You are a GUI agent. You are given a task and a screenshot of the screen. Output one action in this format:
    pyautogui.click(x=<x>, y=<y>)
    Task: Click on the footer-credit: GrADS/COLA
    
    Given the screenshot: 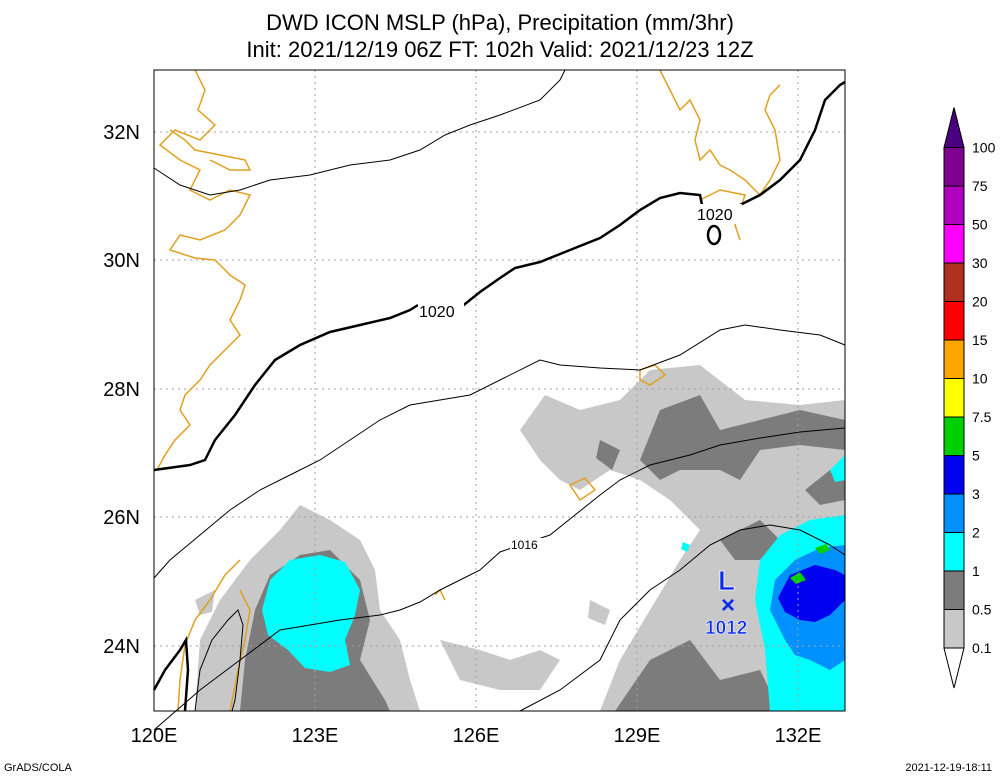 What is the action you would take?
    pyautogui.click(x=38, y=768)
    